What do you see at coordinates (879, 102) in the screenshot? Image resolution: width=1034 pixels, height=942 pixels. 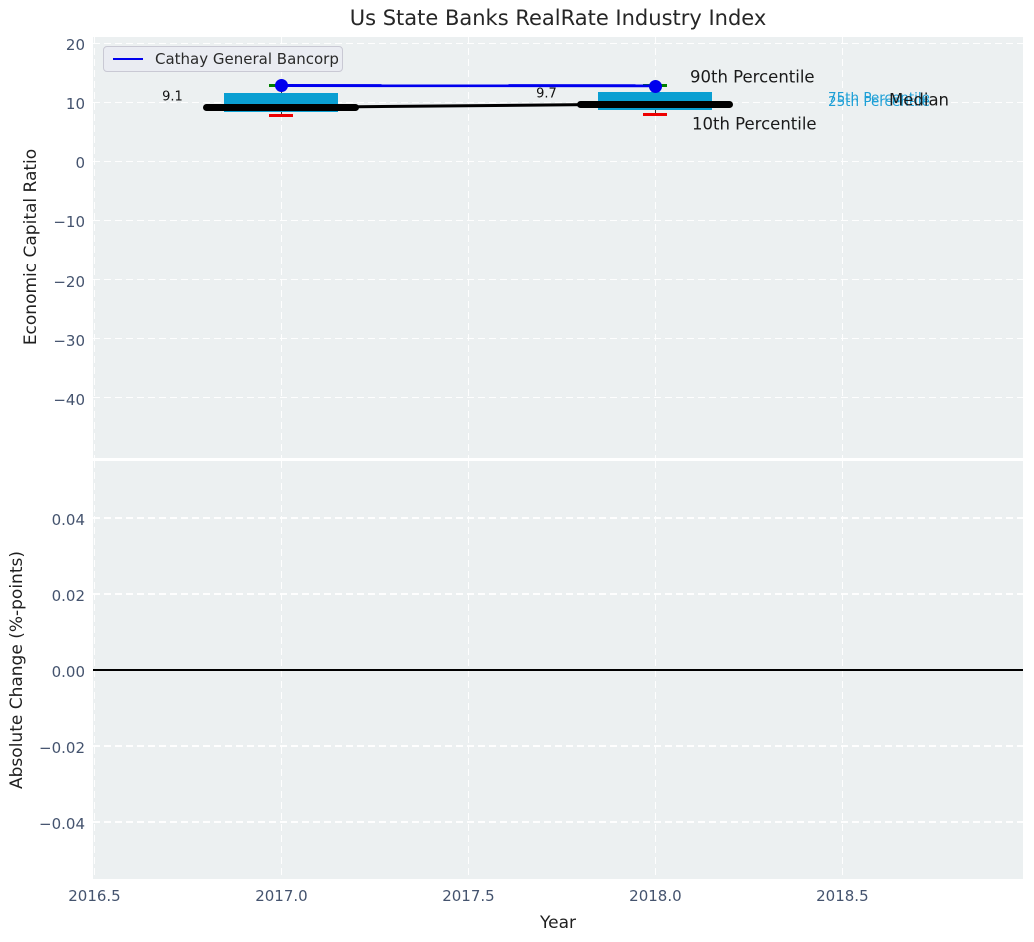 I see `annotation-25th-percentile: 25th Percentile` at bounding box center [879, 102].